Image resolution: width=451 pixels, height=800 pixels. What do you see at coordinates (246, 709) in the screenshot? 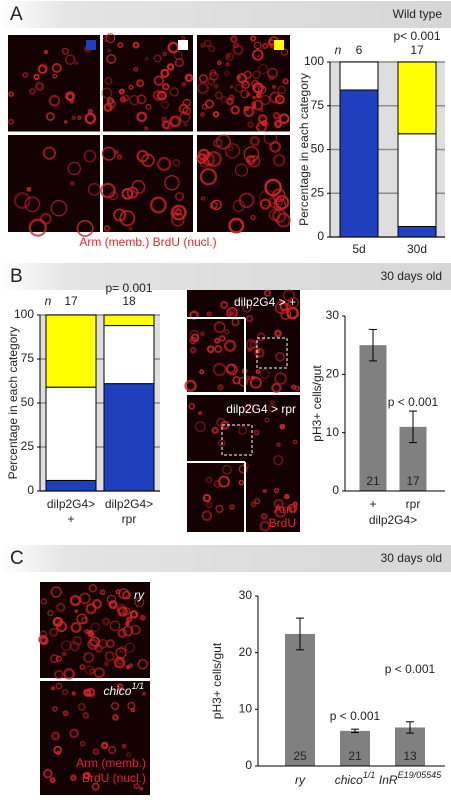
I see `y-tick-label: 10` at bounding box center [246, 709].